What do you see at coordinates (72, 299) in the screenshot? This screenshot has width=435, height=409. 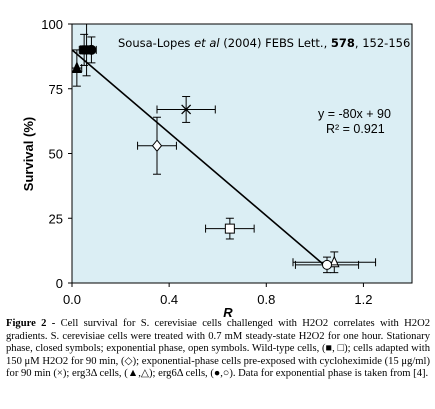 I see `x-tick-label: 0.0` at bounding box center [72, 299].